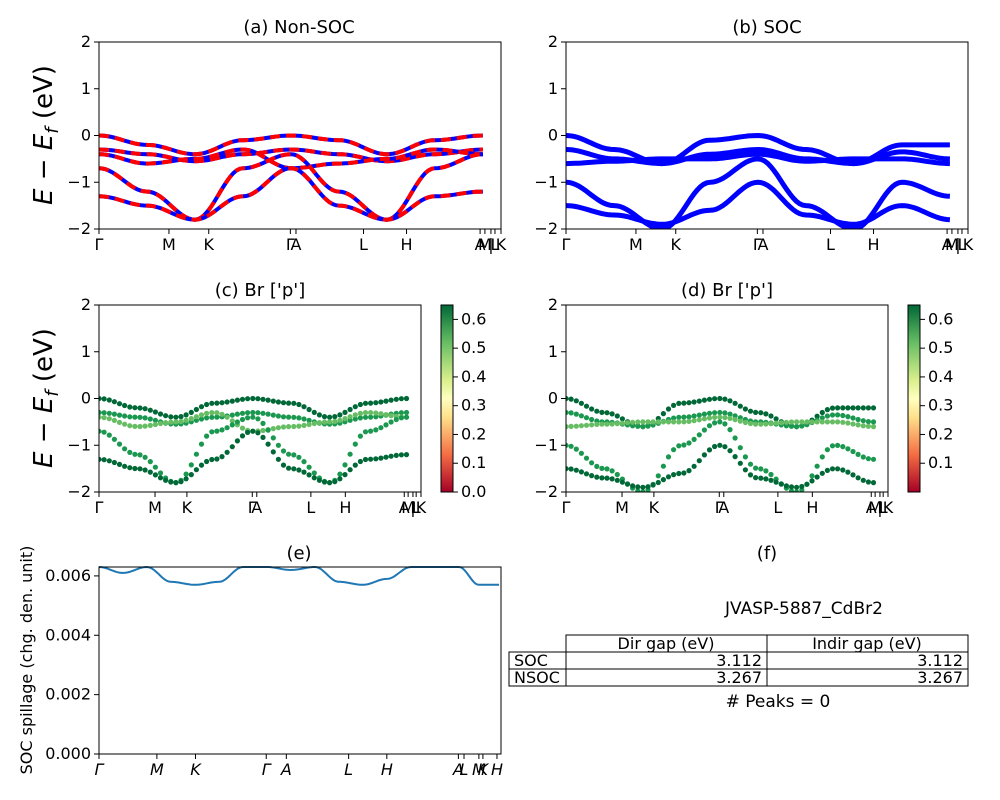 The height and width of the screenshot is (800, 1000). What do you see at coordinates (348, 769) in the screenshot?
I see `panel-e-xtick-label: L` at bounding box center [348, 769].